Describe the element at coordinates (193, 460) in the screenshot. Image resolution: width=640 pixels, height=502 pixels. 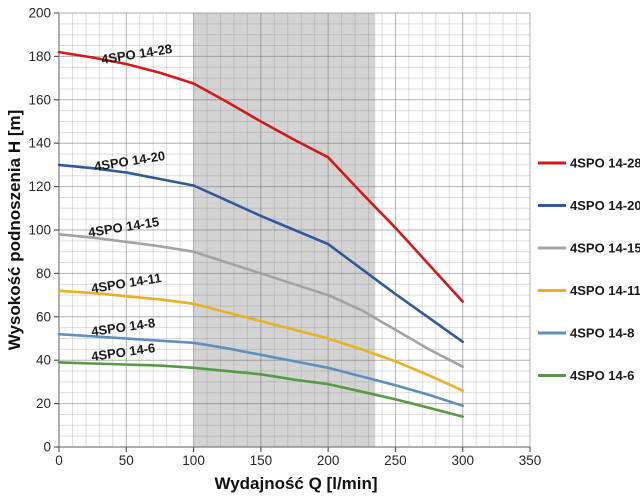
I see `x-tick-label: 100` at that location.